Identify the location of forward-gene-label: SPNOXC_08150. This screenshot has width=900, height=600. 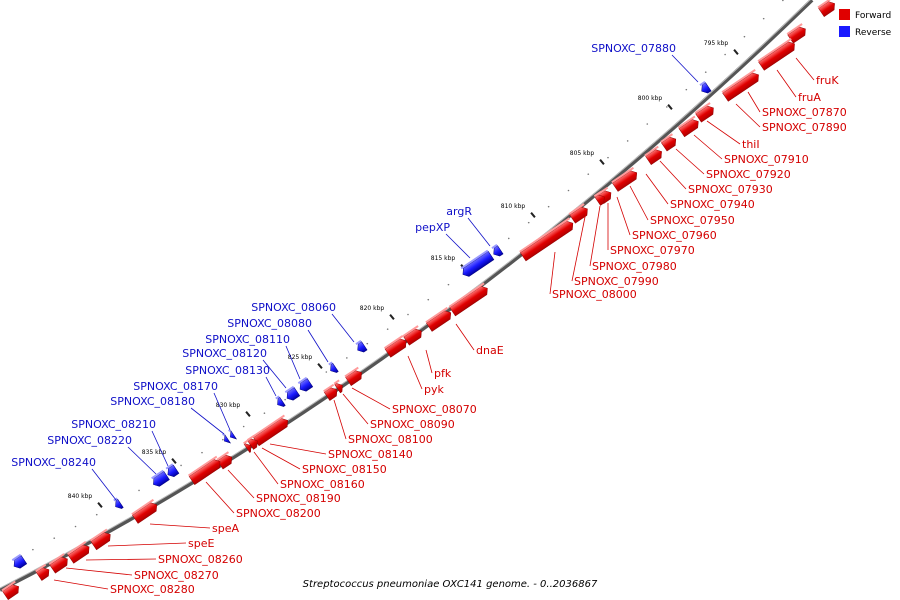
(344, 469).